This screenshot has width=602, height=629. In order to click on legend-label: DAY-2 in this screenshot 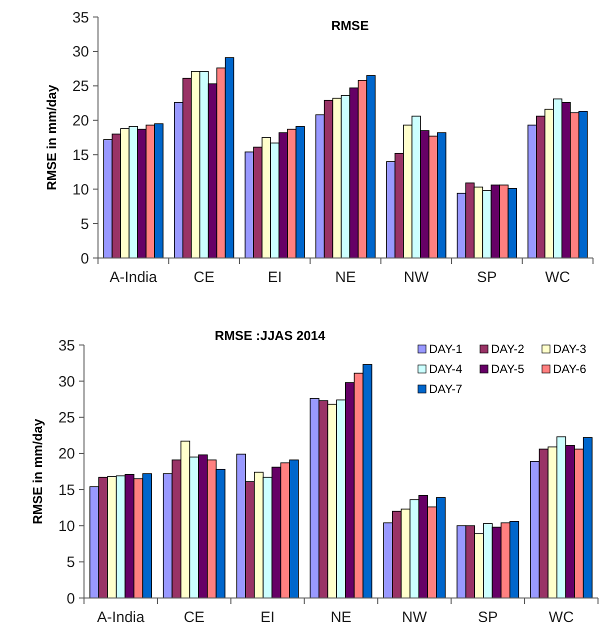, I will do `click(508, 349)`.